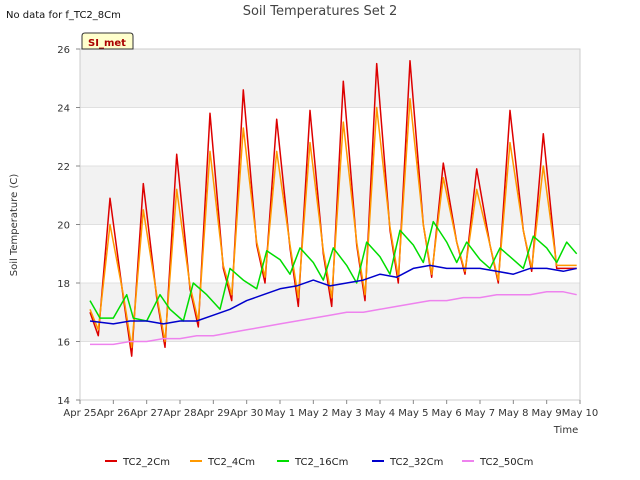 This screenshot has height=480, width=640. I want to click on series-line-tc2-32cm, so click(333, 294).